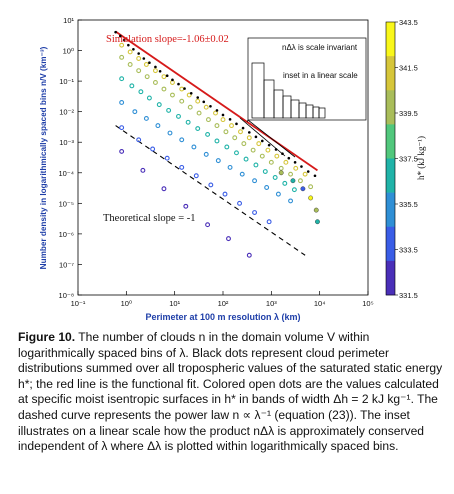 The image size is (454, 494). I want to click on y-tick-label: 10⁻², so click(66, 112).